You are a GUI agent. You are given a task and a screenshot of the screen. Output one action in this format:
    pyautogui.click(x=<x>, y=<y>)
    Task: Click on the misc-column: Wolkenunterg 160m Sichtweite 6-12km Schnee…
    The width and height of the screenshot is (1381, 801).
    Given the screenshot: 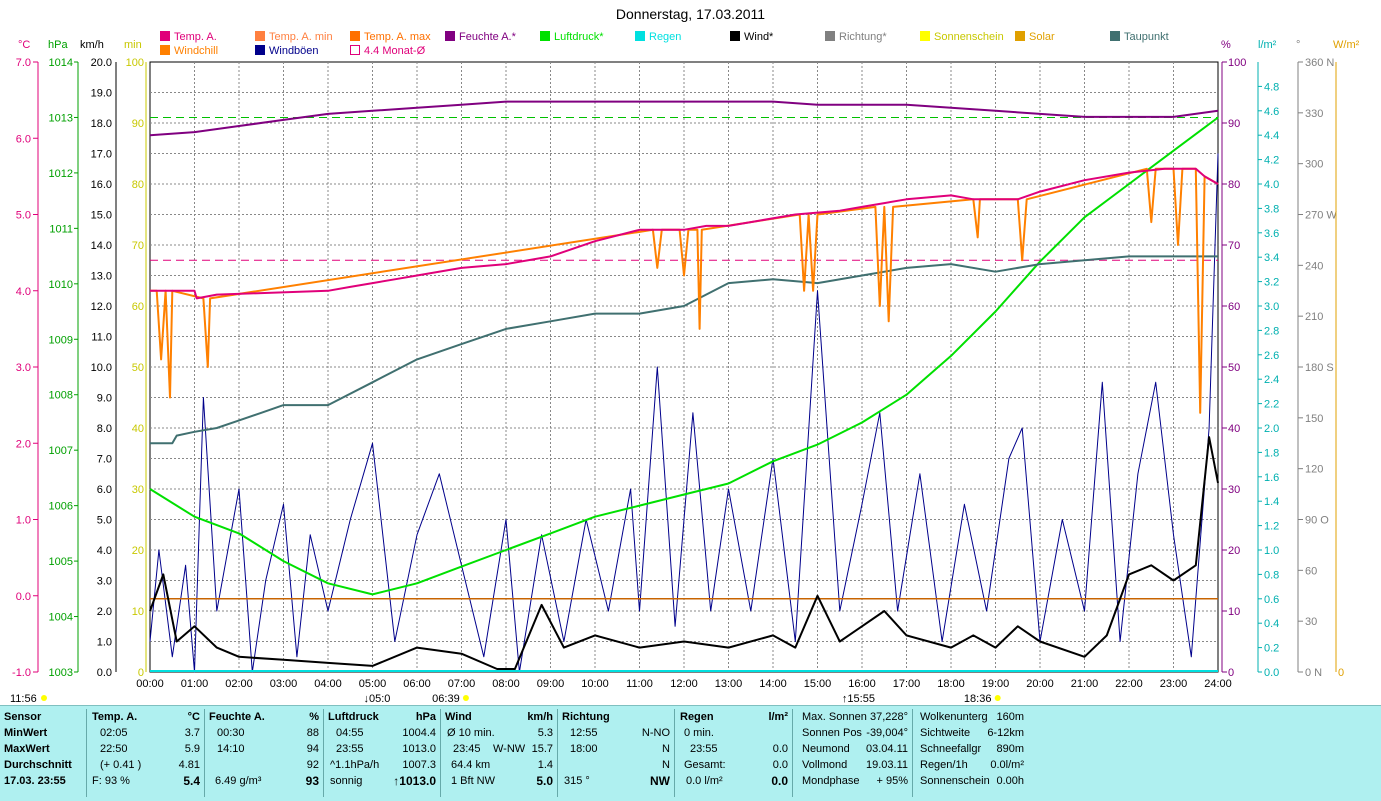 What is the action you would take?
    pyautogui.click(x=972, y=753)
    